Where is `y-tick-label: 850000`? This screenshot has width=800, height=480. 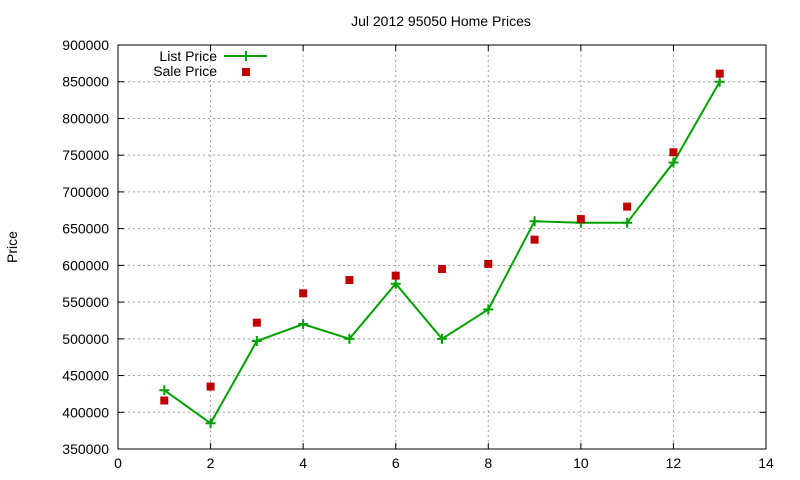 y-tick-label: 850000 is located at coordinates (85, 82).